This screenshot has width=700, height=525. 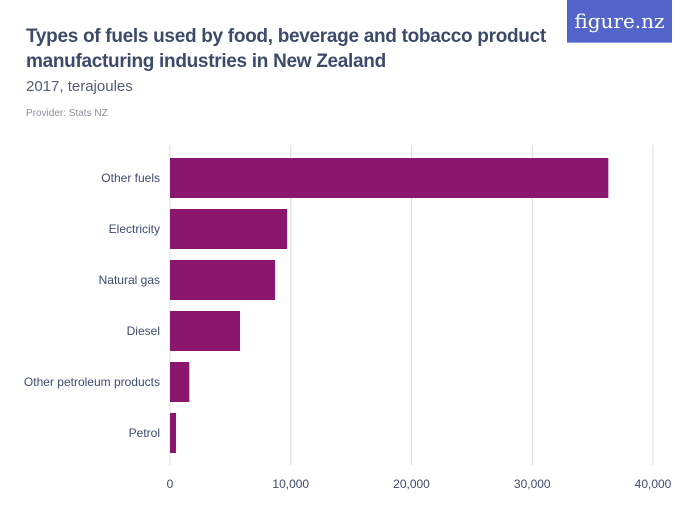 I want to click on x-tick-label: 20,000, so click(x=411, y=484).